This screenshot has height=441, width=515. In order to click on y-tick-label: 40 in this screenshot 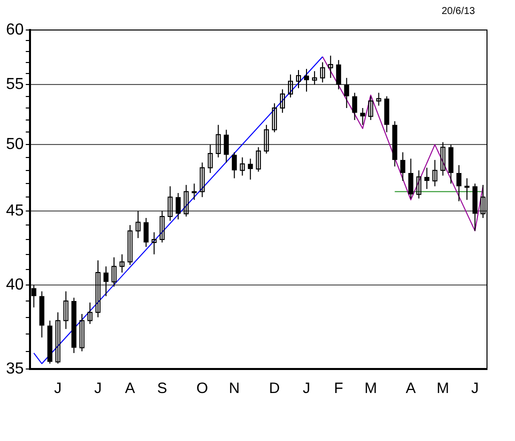, I will do `click(15, 285)`.